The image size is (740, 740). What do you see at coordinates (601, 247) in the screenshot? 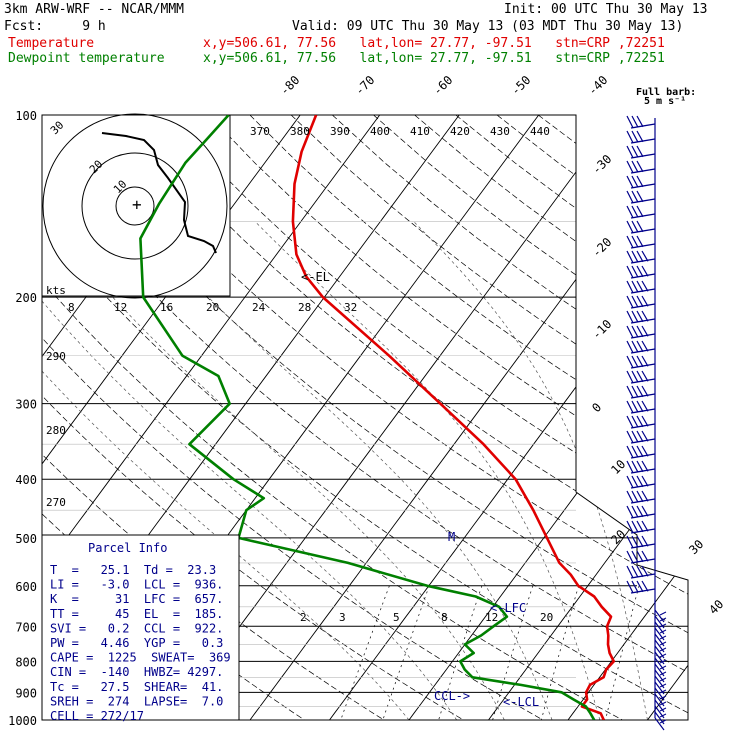
I see `isotherm-label: -20` at bounding box center [601, 247].